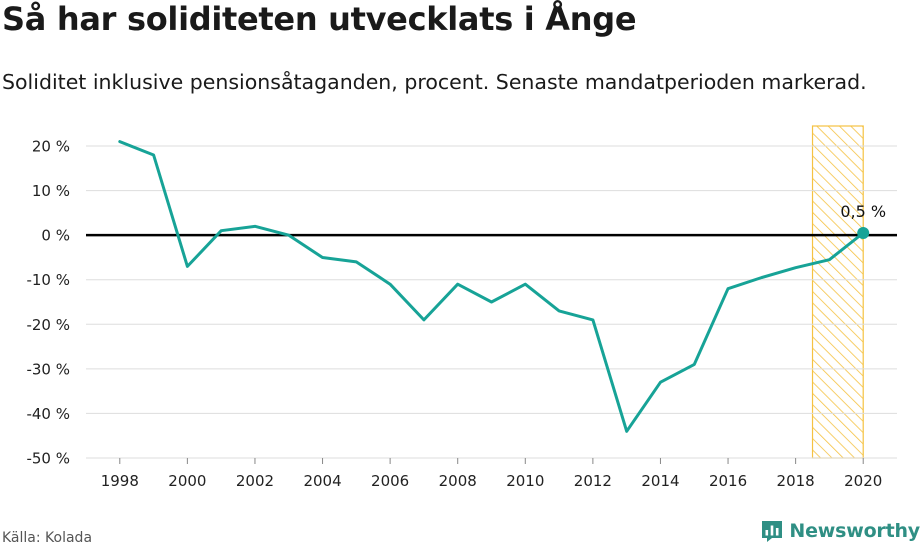 This screenshot has width=920, height=552. What do you see at coordinates (322, 481) in the screenshot?
I see `x-tick-label: 2004` at bounding box center [322, 481].